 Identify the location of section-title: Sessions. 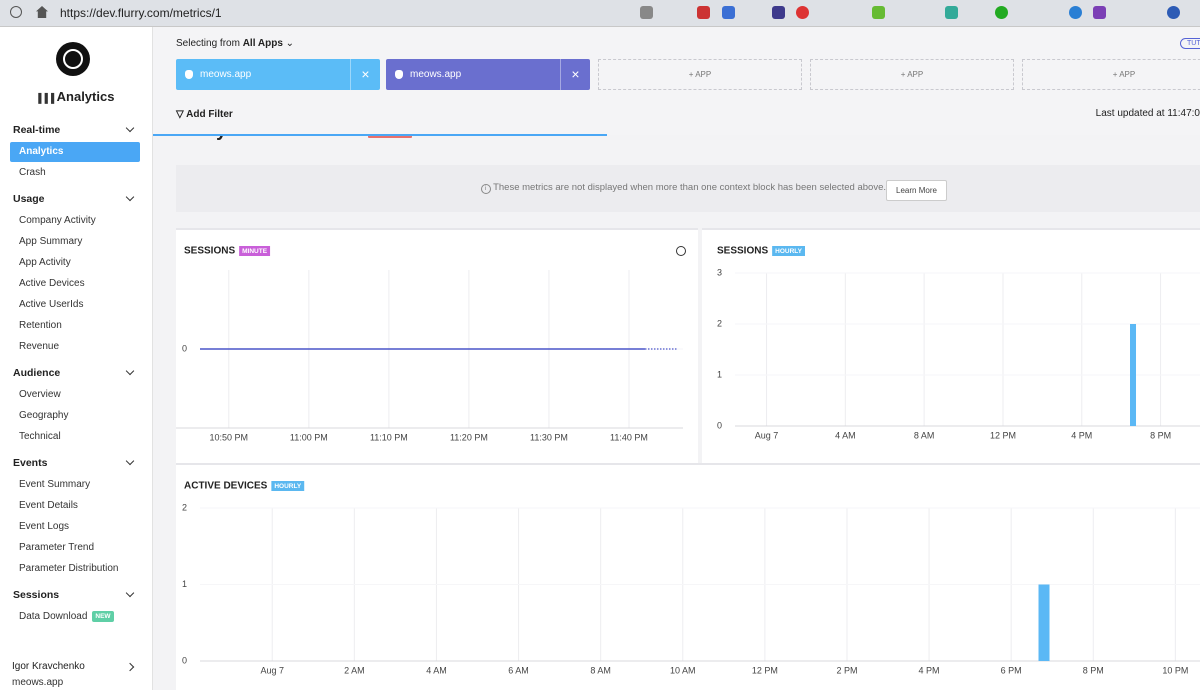
(36, 595).